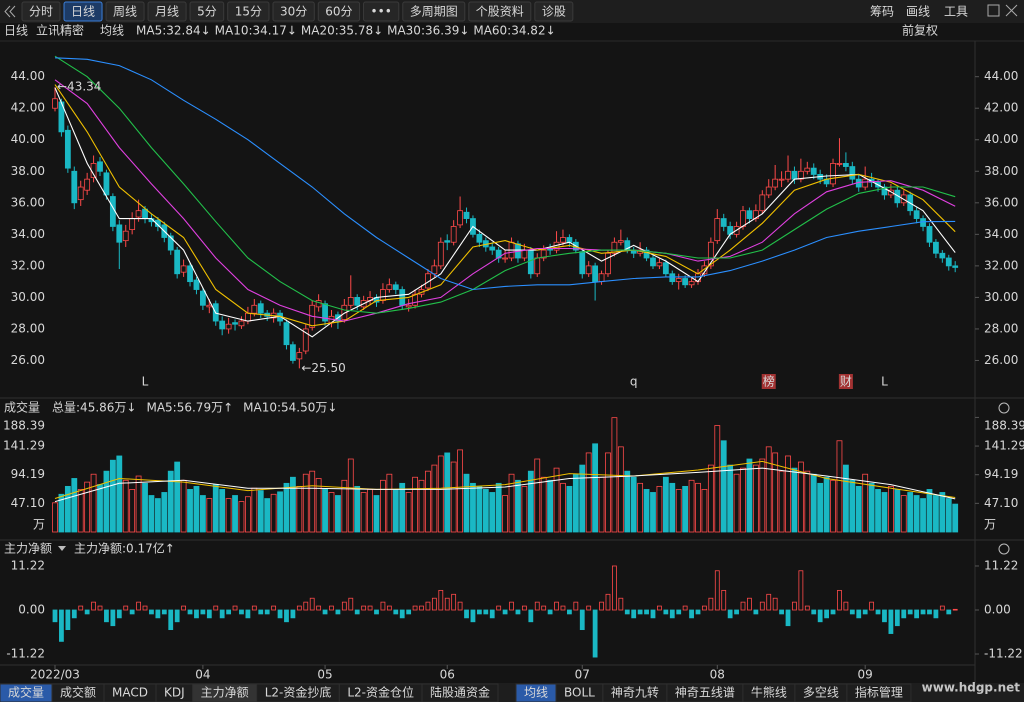  What do you see at coordinates (1001, 360) in the screenshot?
I see `y-tick-label: 26.00` at bounding box center [1001, 360].